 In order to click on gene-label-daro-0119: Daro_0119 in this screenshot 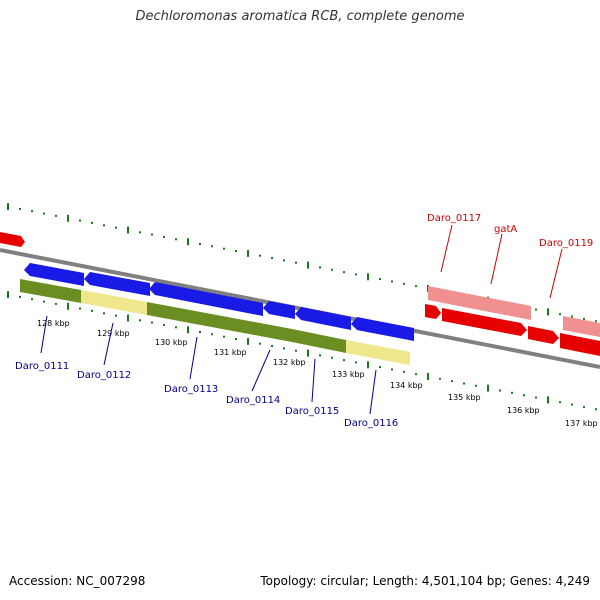, I will do `click(566, 243)`.